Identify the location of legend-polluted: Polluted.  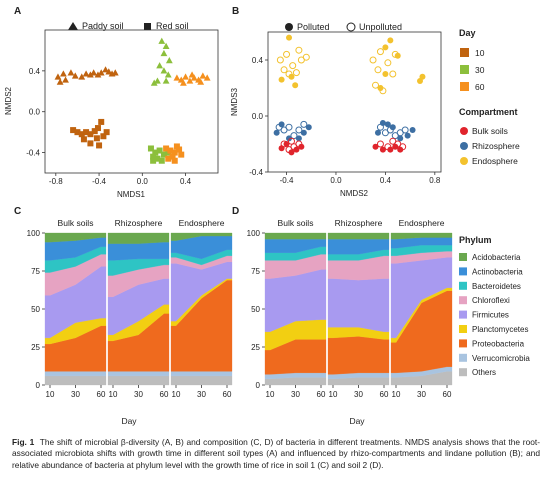
(313, 27).